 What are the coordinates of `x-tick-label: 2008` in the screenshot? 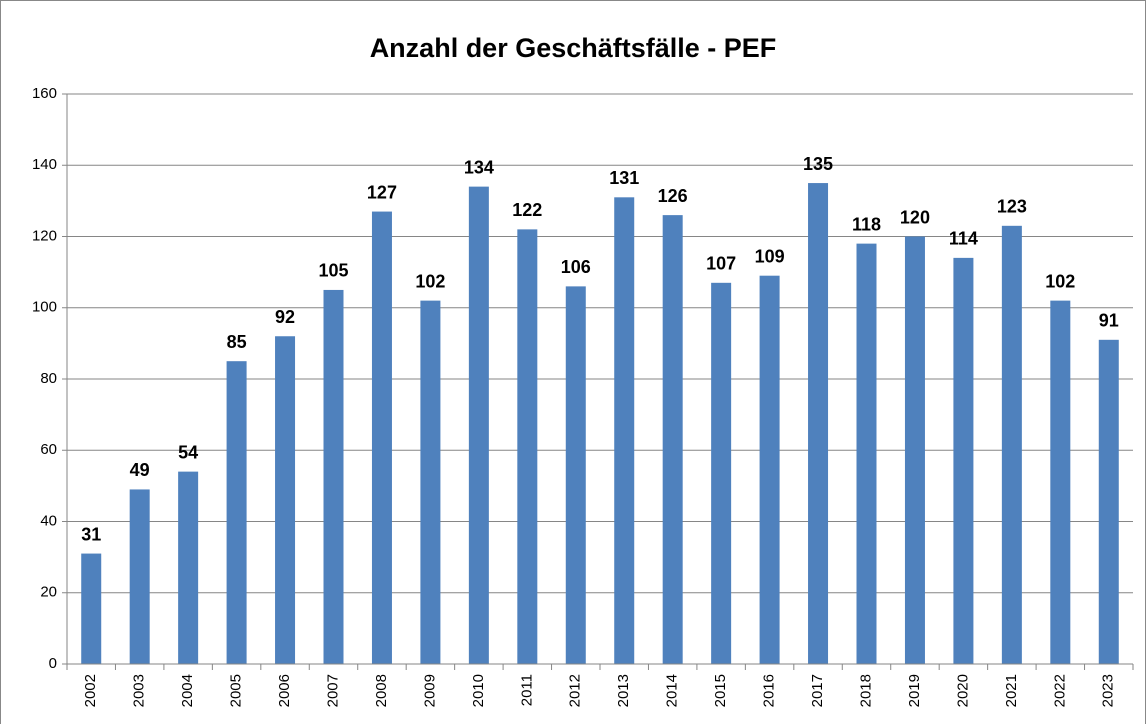 It's located at (381, 690).